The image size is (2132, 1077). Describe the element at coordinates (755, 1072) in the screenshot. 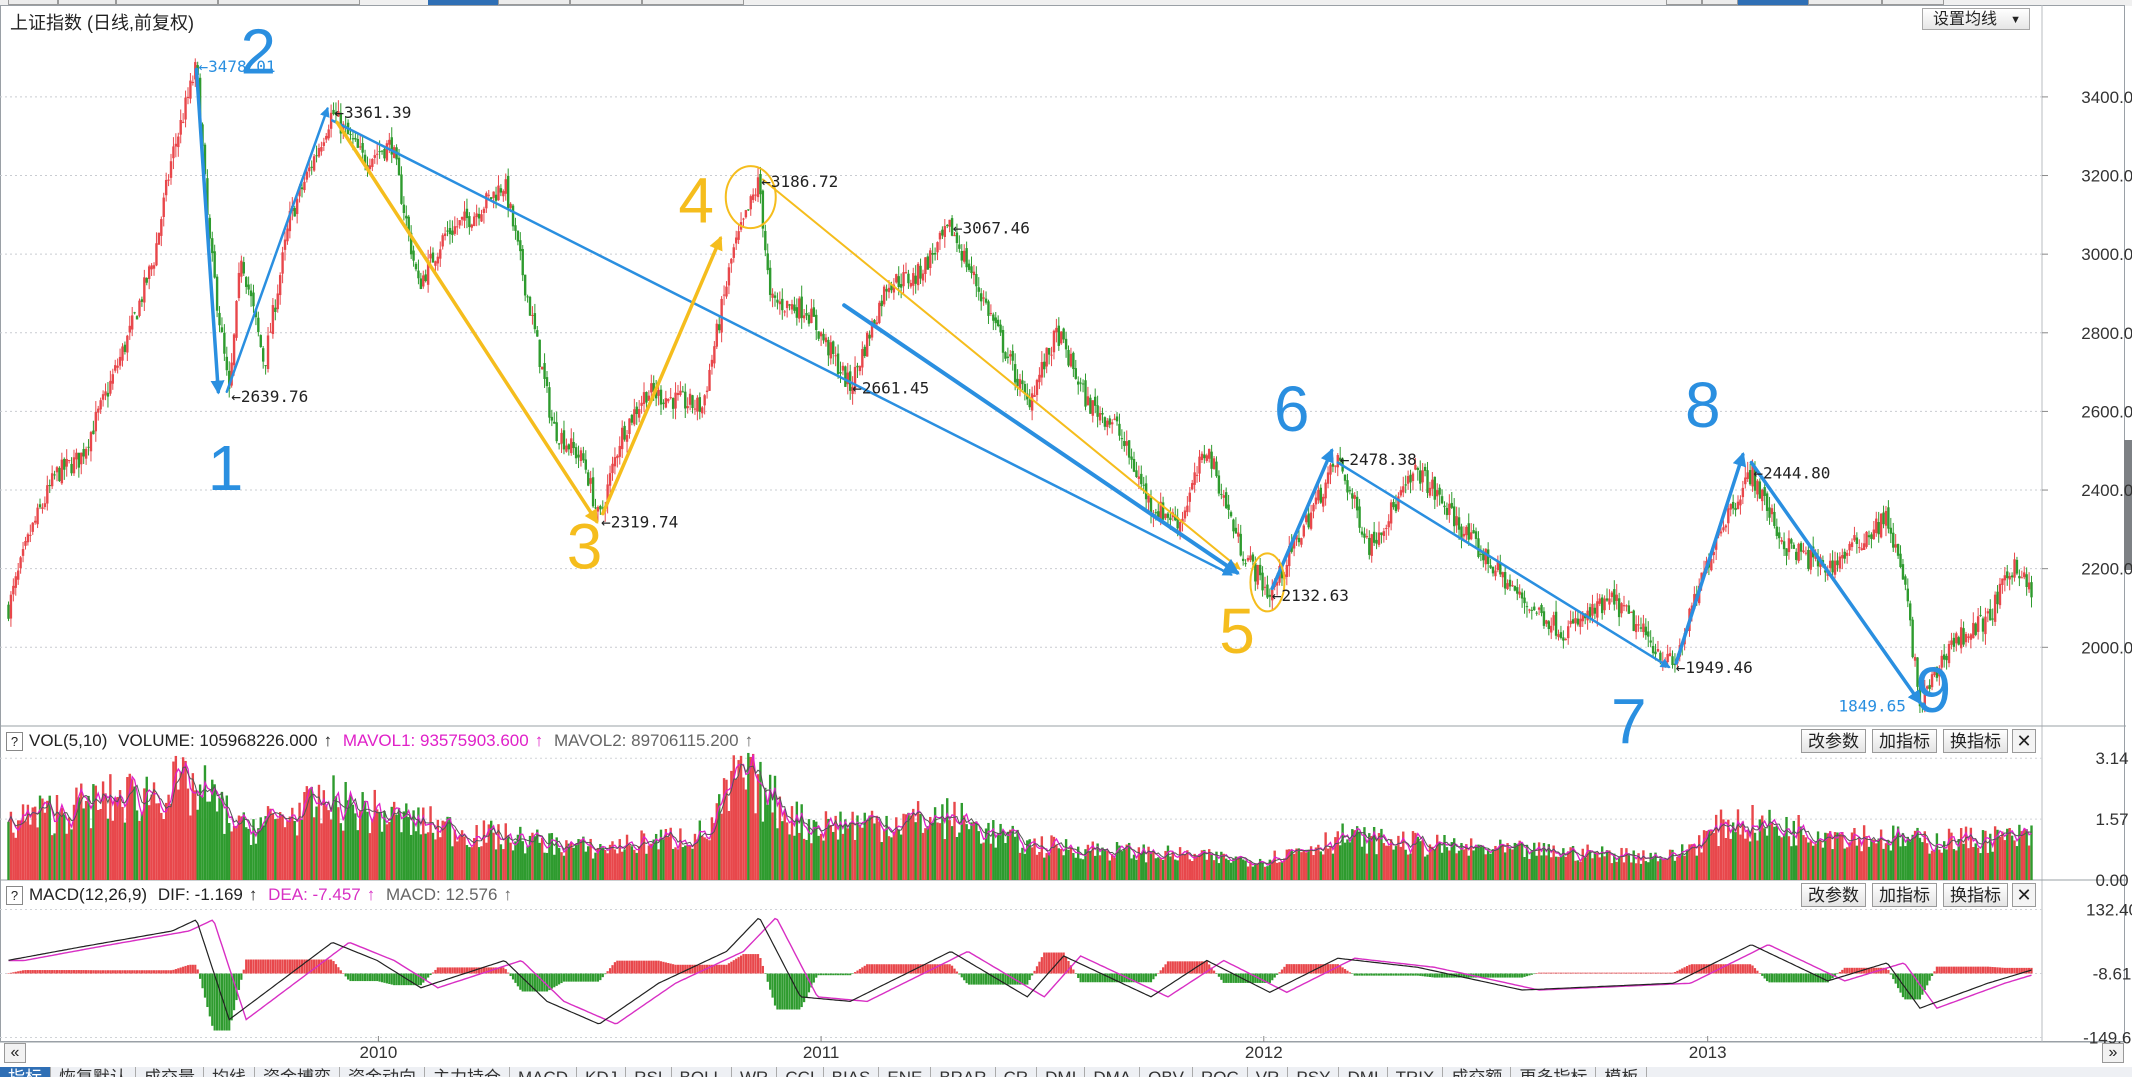

I see `indicator-tab: WR` at that location.